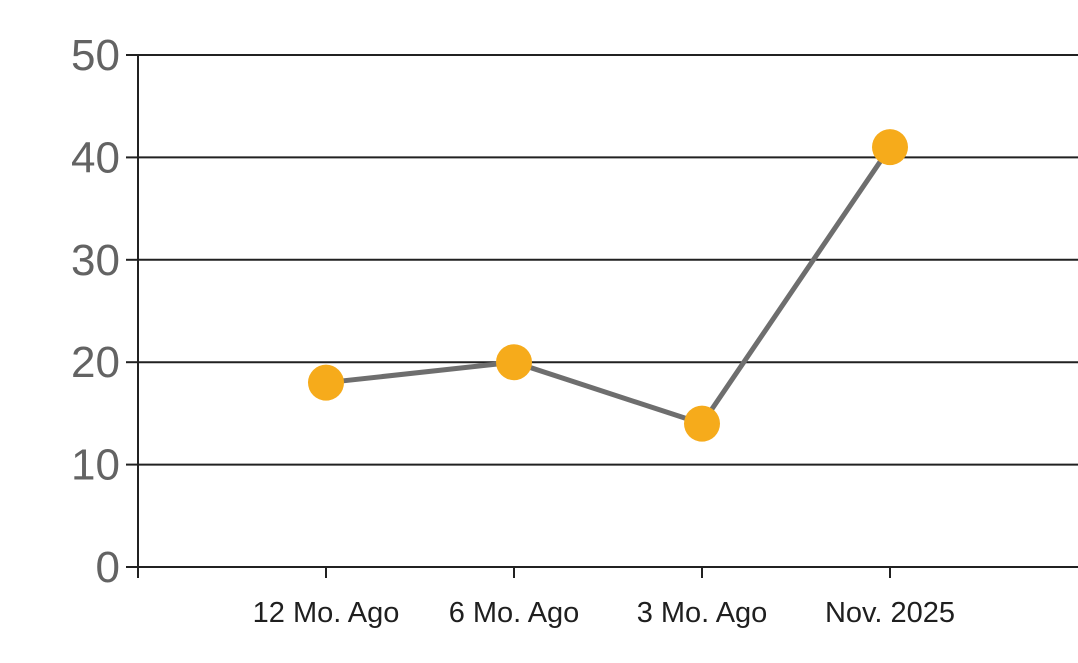  Describe the element at coordinates (95, 260) in the screenshot. I see `y-tick-label: 30` at that location.